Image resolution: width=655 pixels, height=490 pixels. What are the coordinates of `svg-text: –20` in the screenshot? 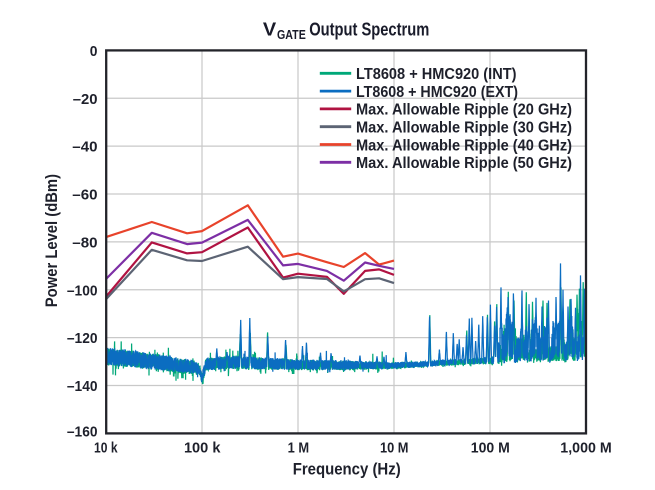 It's located at (85, 99).